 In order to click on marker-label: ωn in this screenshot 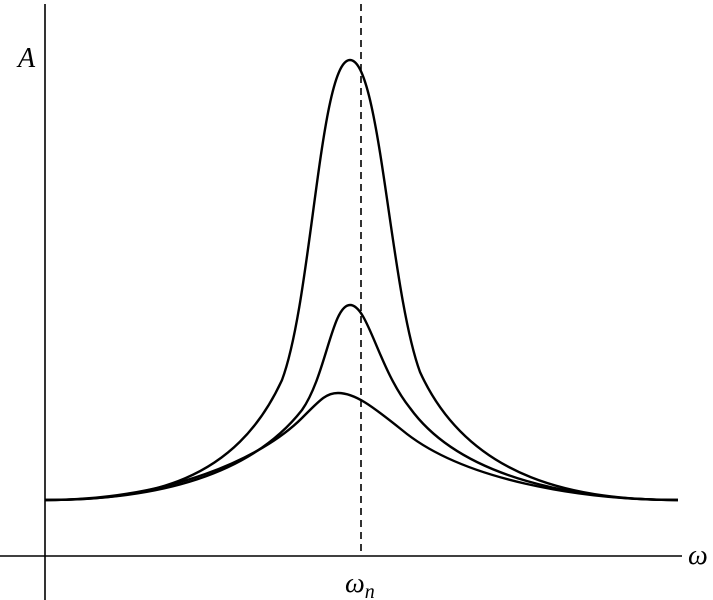, I will do `click(360, 584)`.